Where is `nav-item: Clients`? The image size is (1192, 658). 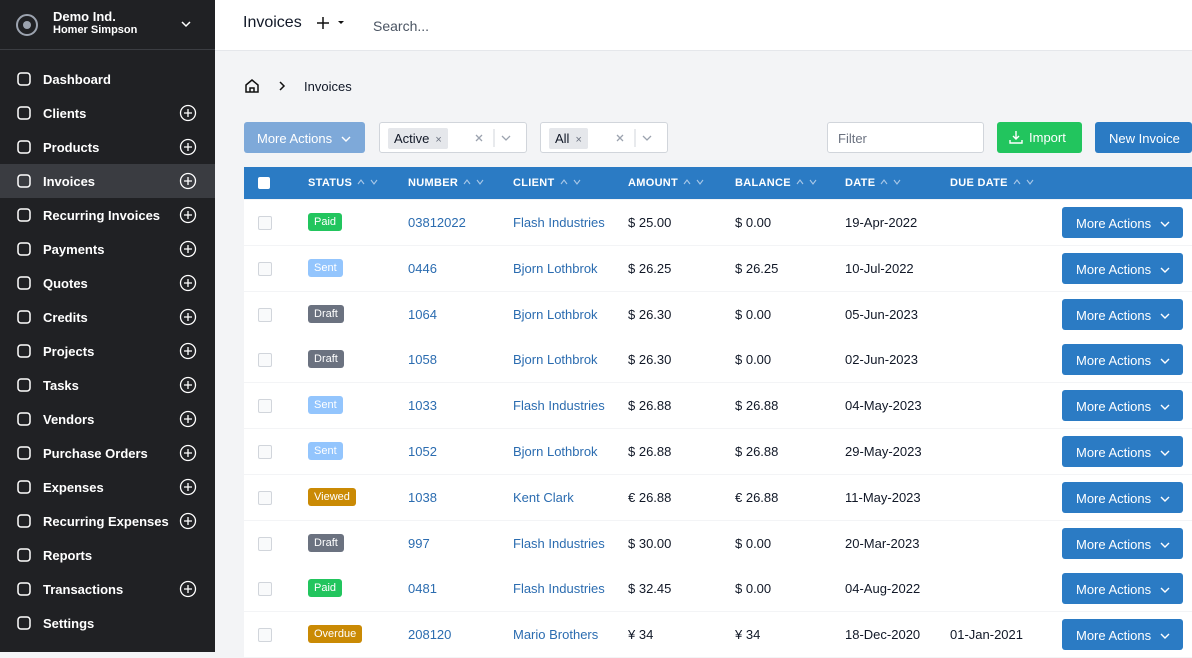
nav-item: Clients is located at coordinates (107, 113).